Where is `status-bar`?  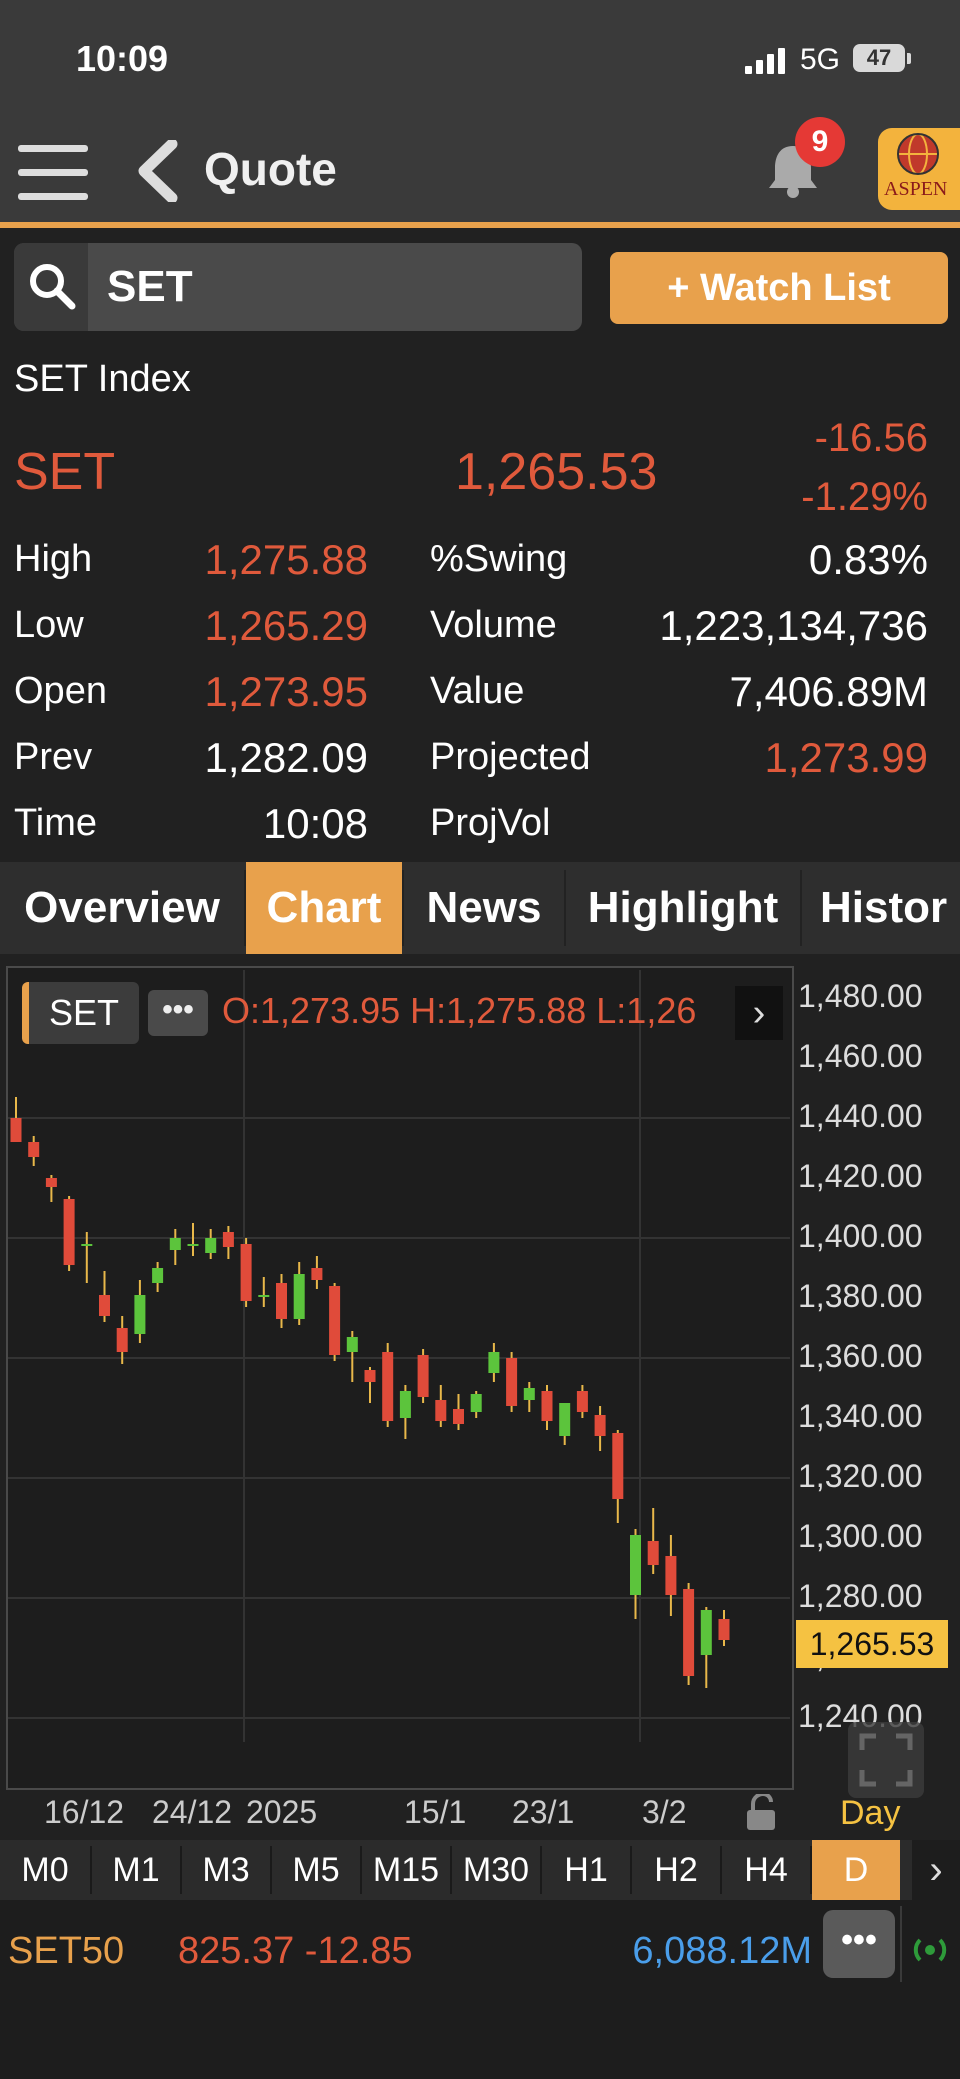 status-bar is located at coordinates (480, 60).